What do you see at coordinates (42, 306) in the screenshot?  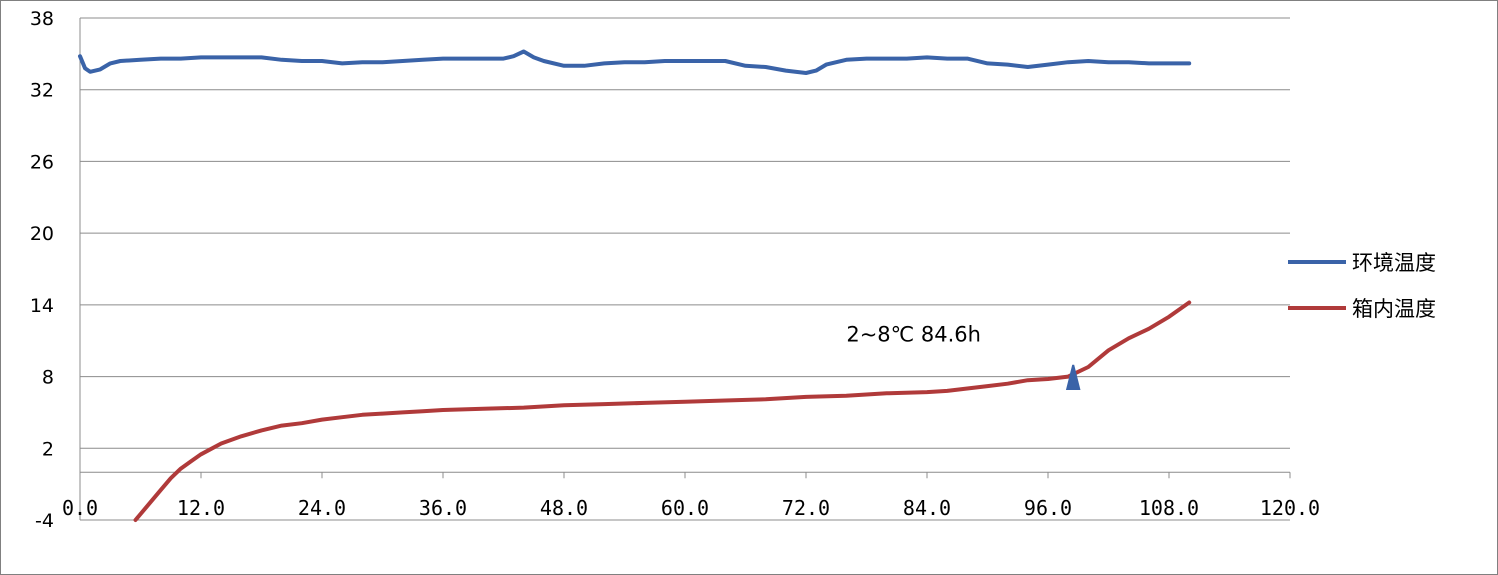 I see `y-tick-label: 14` at bounding box center [42, 306].